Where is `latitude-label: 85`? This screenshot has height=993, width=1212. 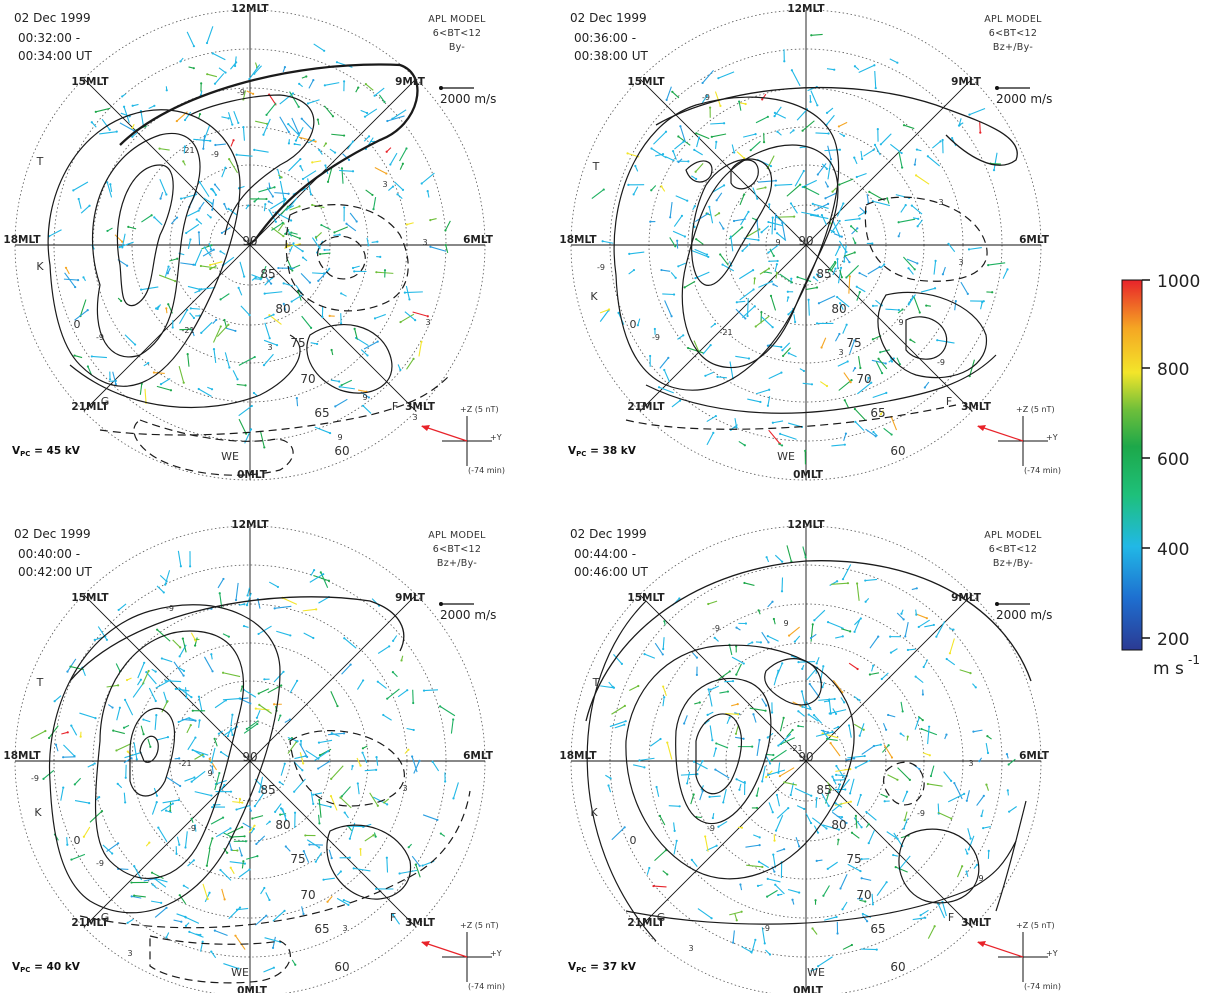 latitude-label: 85 is located at coordinates (823, 274).